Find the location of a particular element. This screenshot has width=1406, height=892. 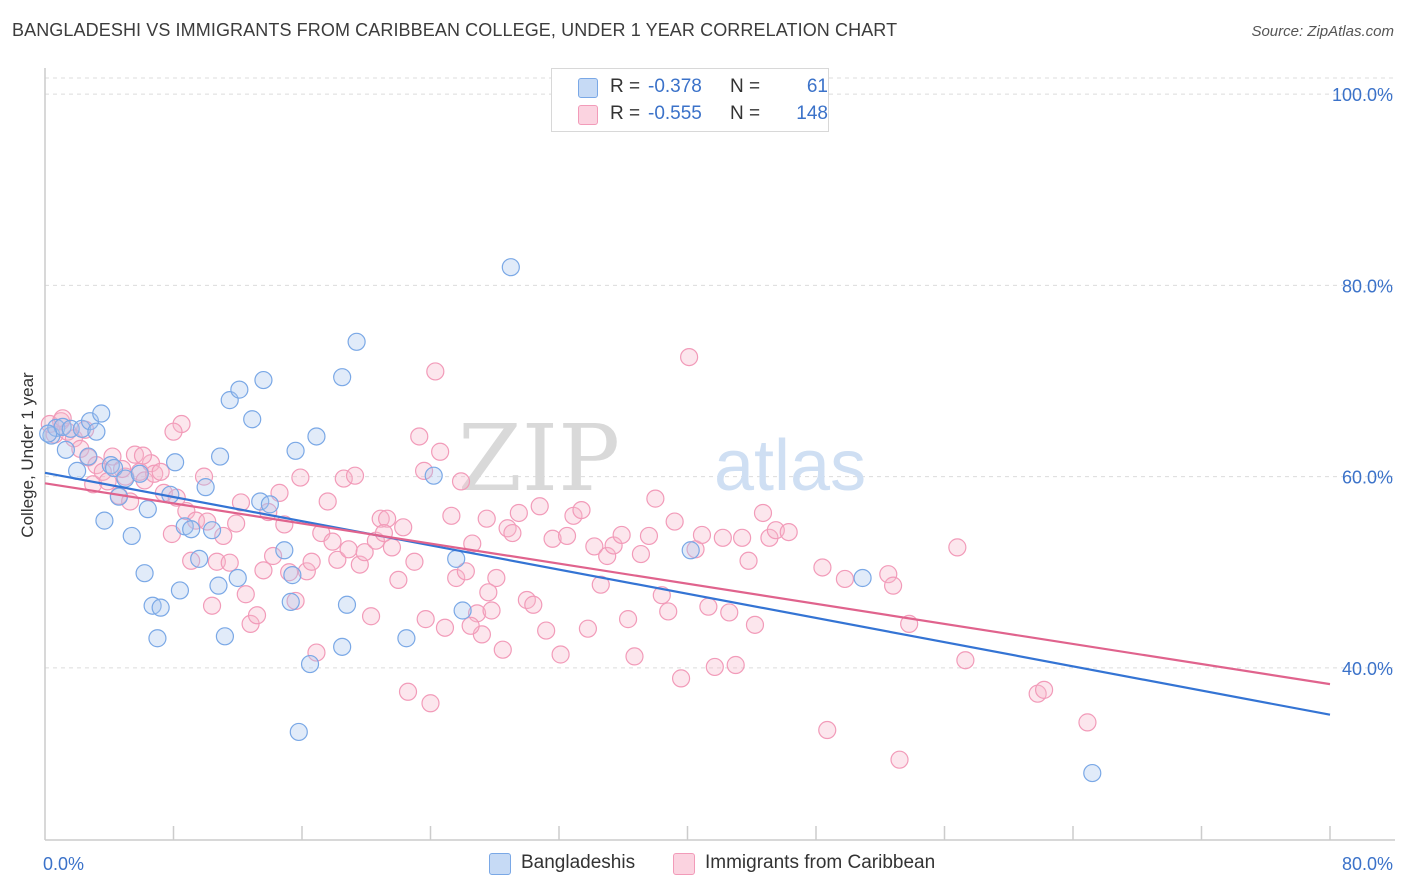

watermark-zip: ZIP is located at coordinates (539, 458).